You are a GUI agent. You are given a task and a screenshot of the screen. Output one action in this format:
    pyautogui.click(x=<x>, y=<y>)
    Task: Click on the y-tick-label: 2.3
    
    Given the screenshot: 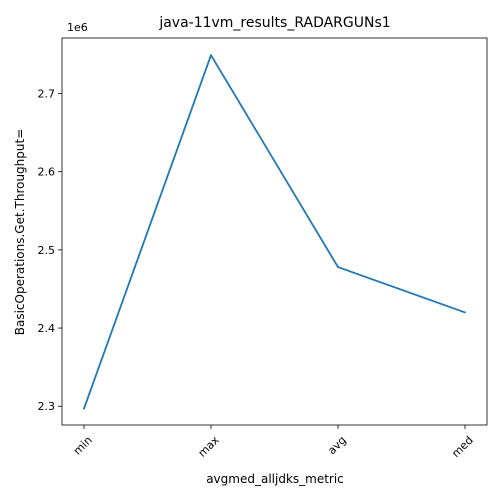 What is the action you would take?
    pyautogui.click(x=47, y=406)
    